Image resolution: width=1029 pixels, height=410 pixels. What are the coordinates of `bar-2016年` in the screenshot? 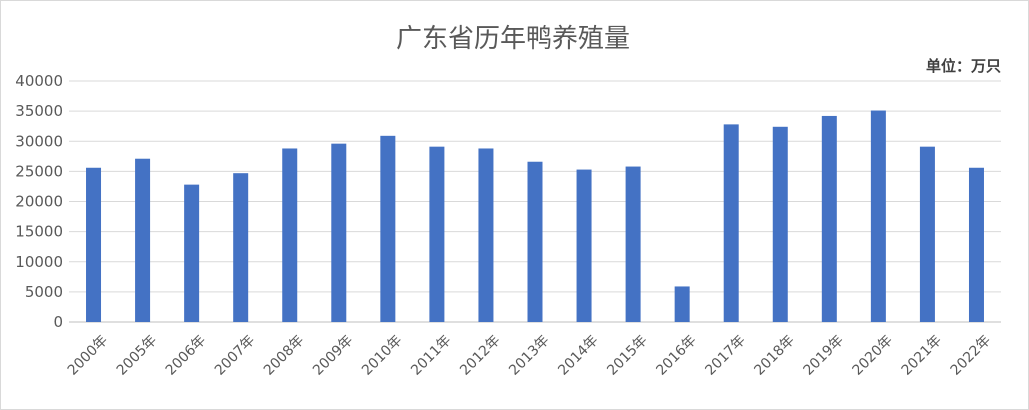 It's located at (682, 304).